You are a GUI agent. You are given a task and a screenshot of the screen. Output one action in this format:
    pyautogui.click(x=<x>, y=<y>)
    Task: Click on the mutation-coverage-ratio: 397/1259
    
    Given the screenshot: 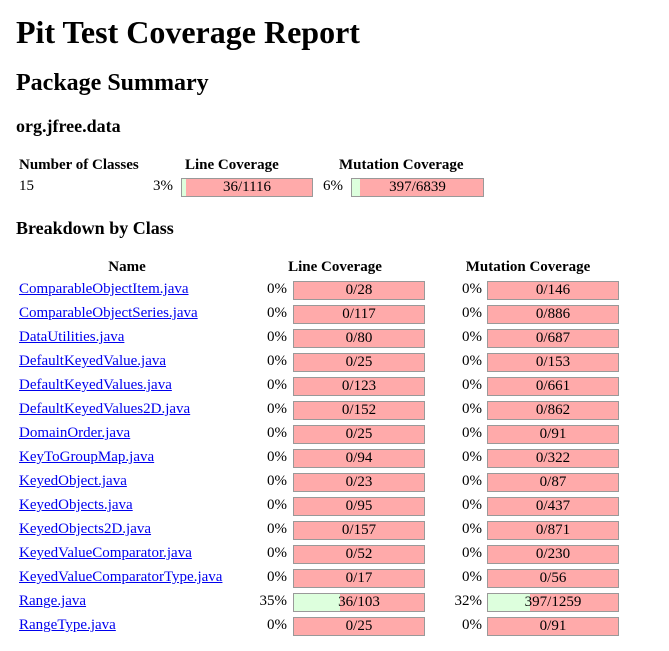 What is the action you would take?
    pyautogui.click(x=553, y=602)
    